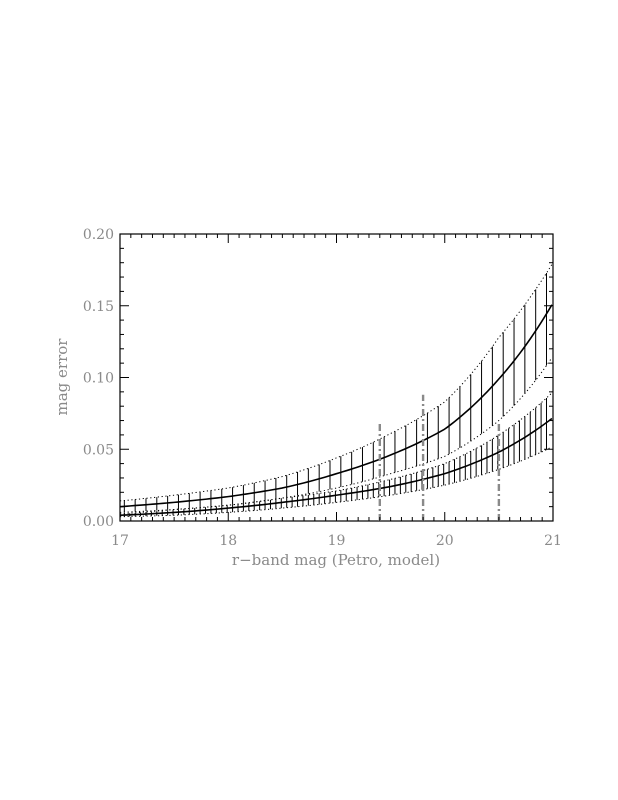 Image resolution: width=618 pixels, height=800 pixels. I want to click on series-2-line, so click(336, 467).